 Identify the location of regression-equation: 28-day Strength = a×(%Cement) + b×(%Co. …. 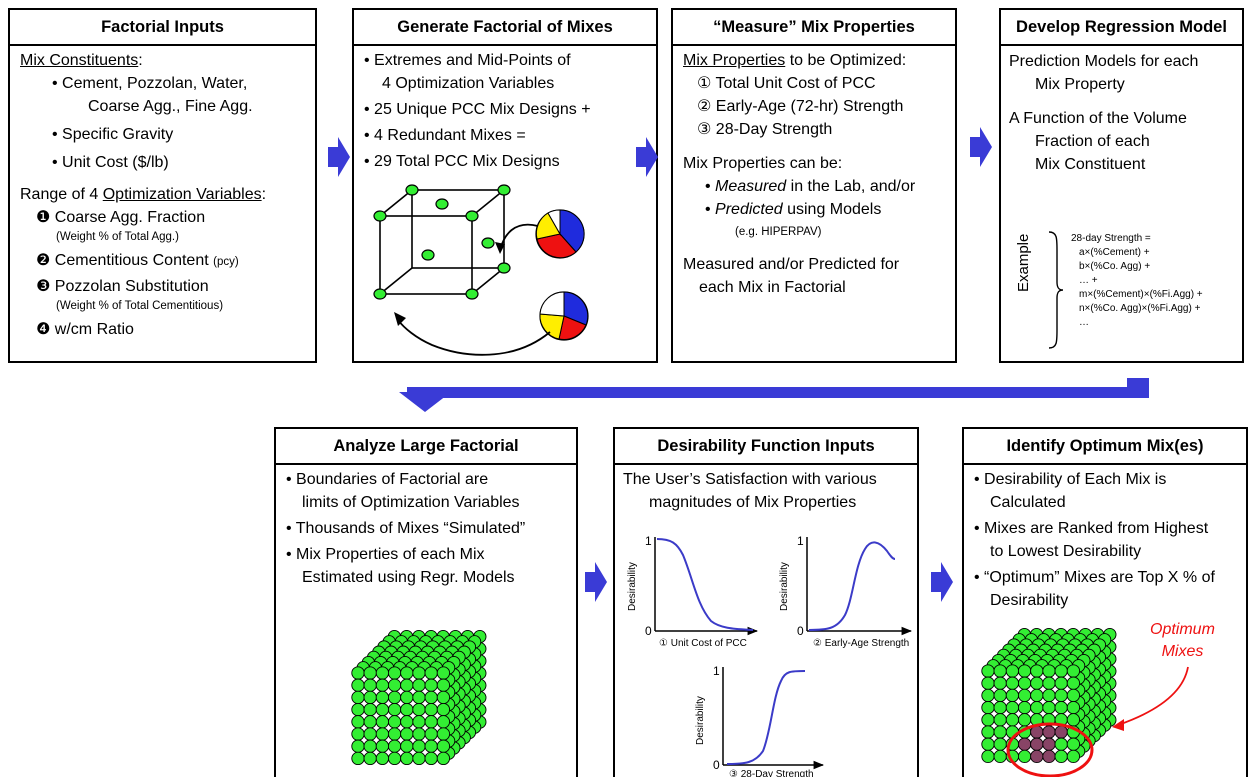
(1137, 281).